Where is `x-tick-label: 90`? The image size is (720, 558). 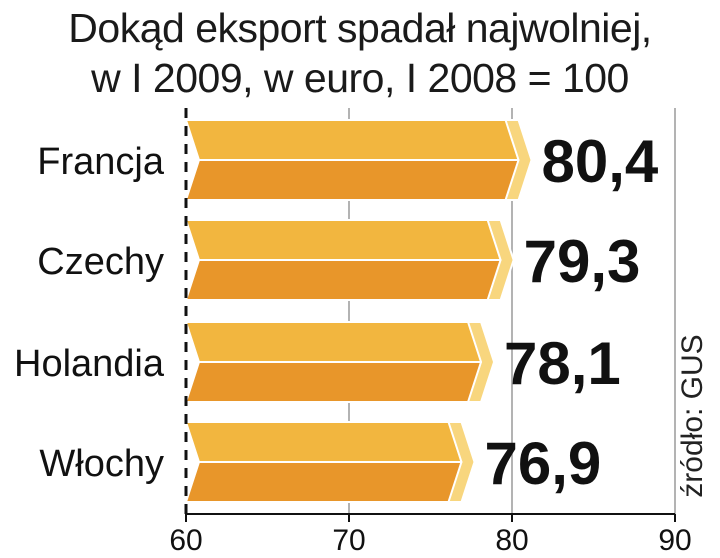
x-tick-label: 90 is located at coordinates (674, 540).